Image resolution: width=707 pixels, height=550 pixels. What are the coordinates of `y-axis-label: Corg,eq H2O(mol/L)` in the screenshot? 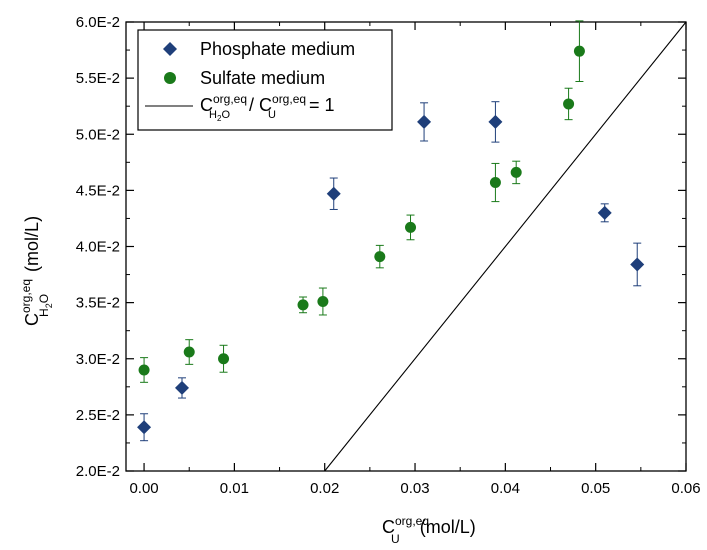 It's located at (36, 271).